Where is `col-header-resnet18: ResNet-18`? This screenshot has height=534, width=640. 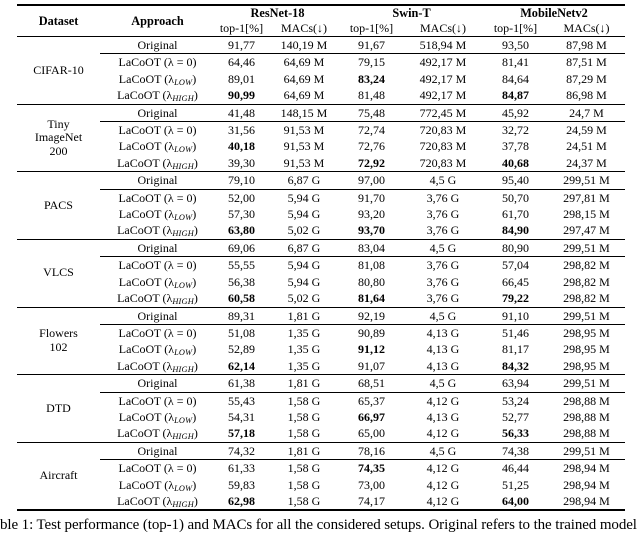 col-header-resnet18: ResNet-18 is located at coordinates (277, 13).